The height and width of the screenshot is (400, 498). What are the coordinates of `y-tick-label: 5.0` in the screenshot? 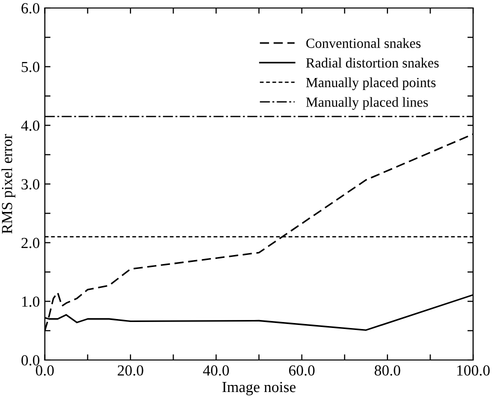 It's located at (31, 67).